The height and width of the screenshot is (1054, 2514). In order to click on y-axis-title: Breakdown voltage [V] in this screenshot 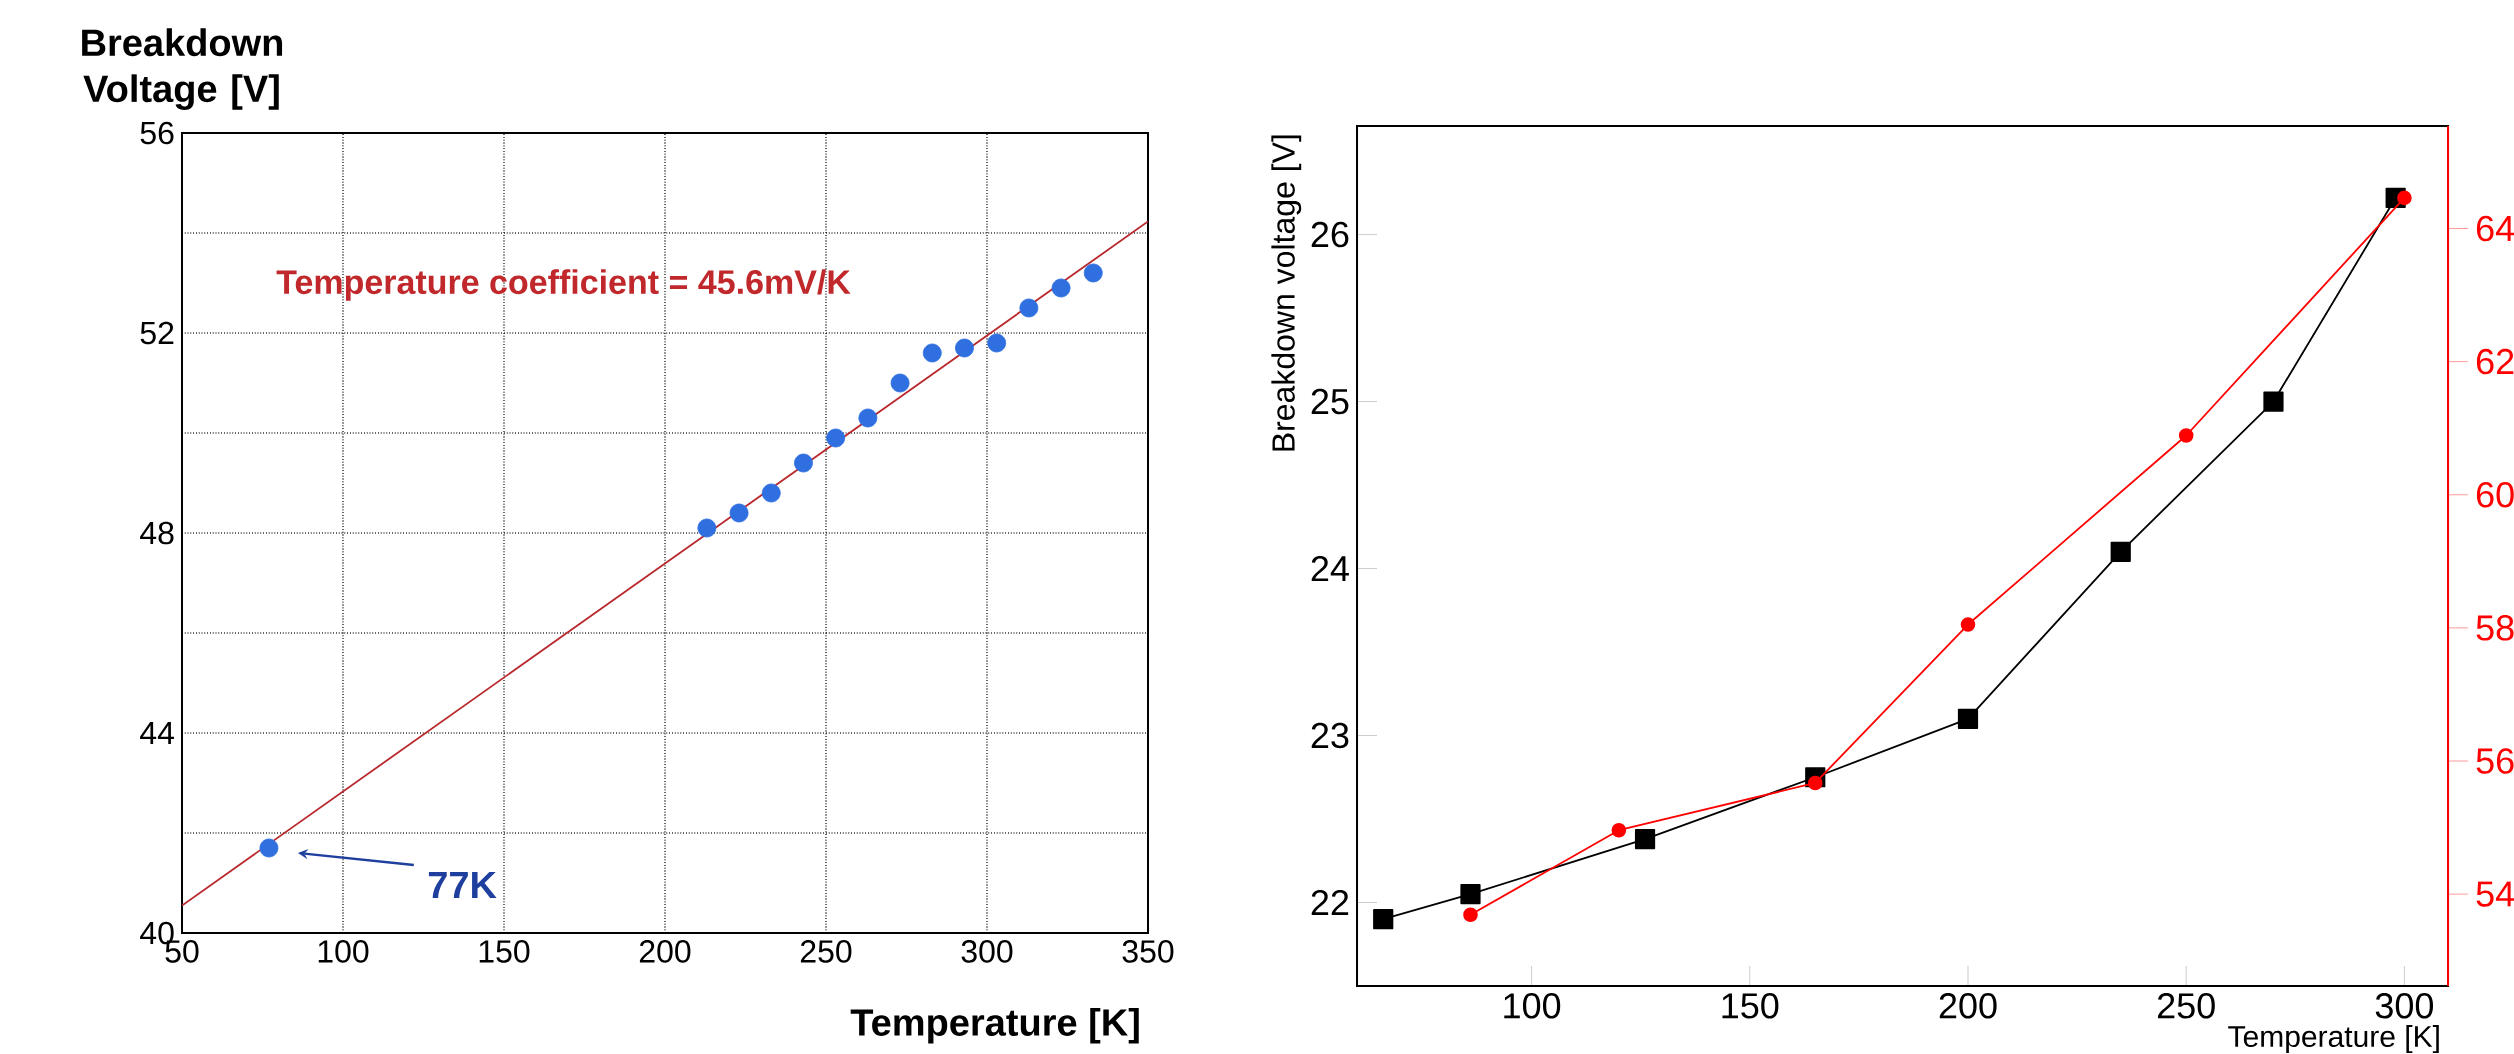, I will do `click(1286, 293)`.